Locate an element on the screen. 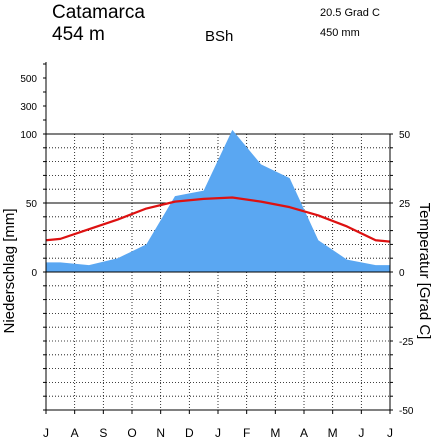 This screenshot has width=433, height=440. climate-class: BSh is located at coordinates (219, 36).